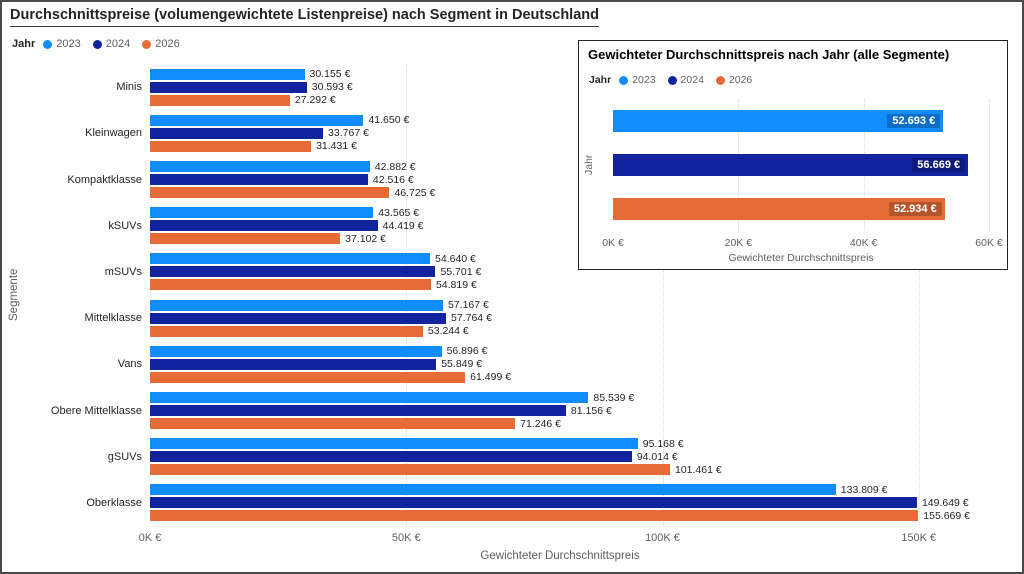 Image resolution: width=1024 pixels, height=574 pixels. Describe the element at coordinates (493, 490) in the screenshot. I see `bar-Oberklasse-2023` at that location.